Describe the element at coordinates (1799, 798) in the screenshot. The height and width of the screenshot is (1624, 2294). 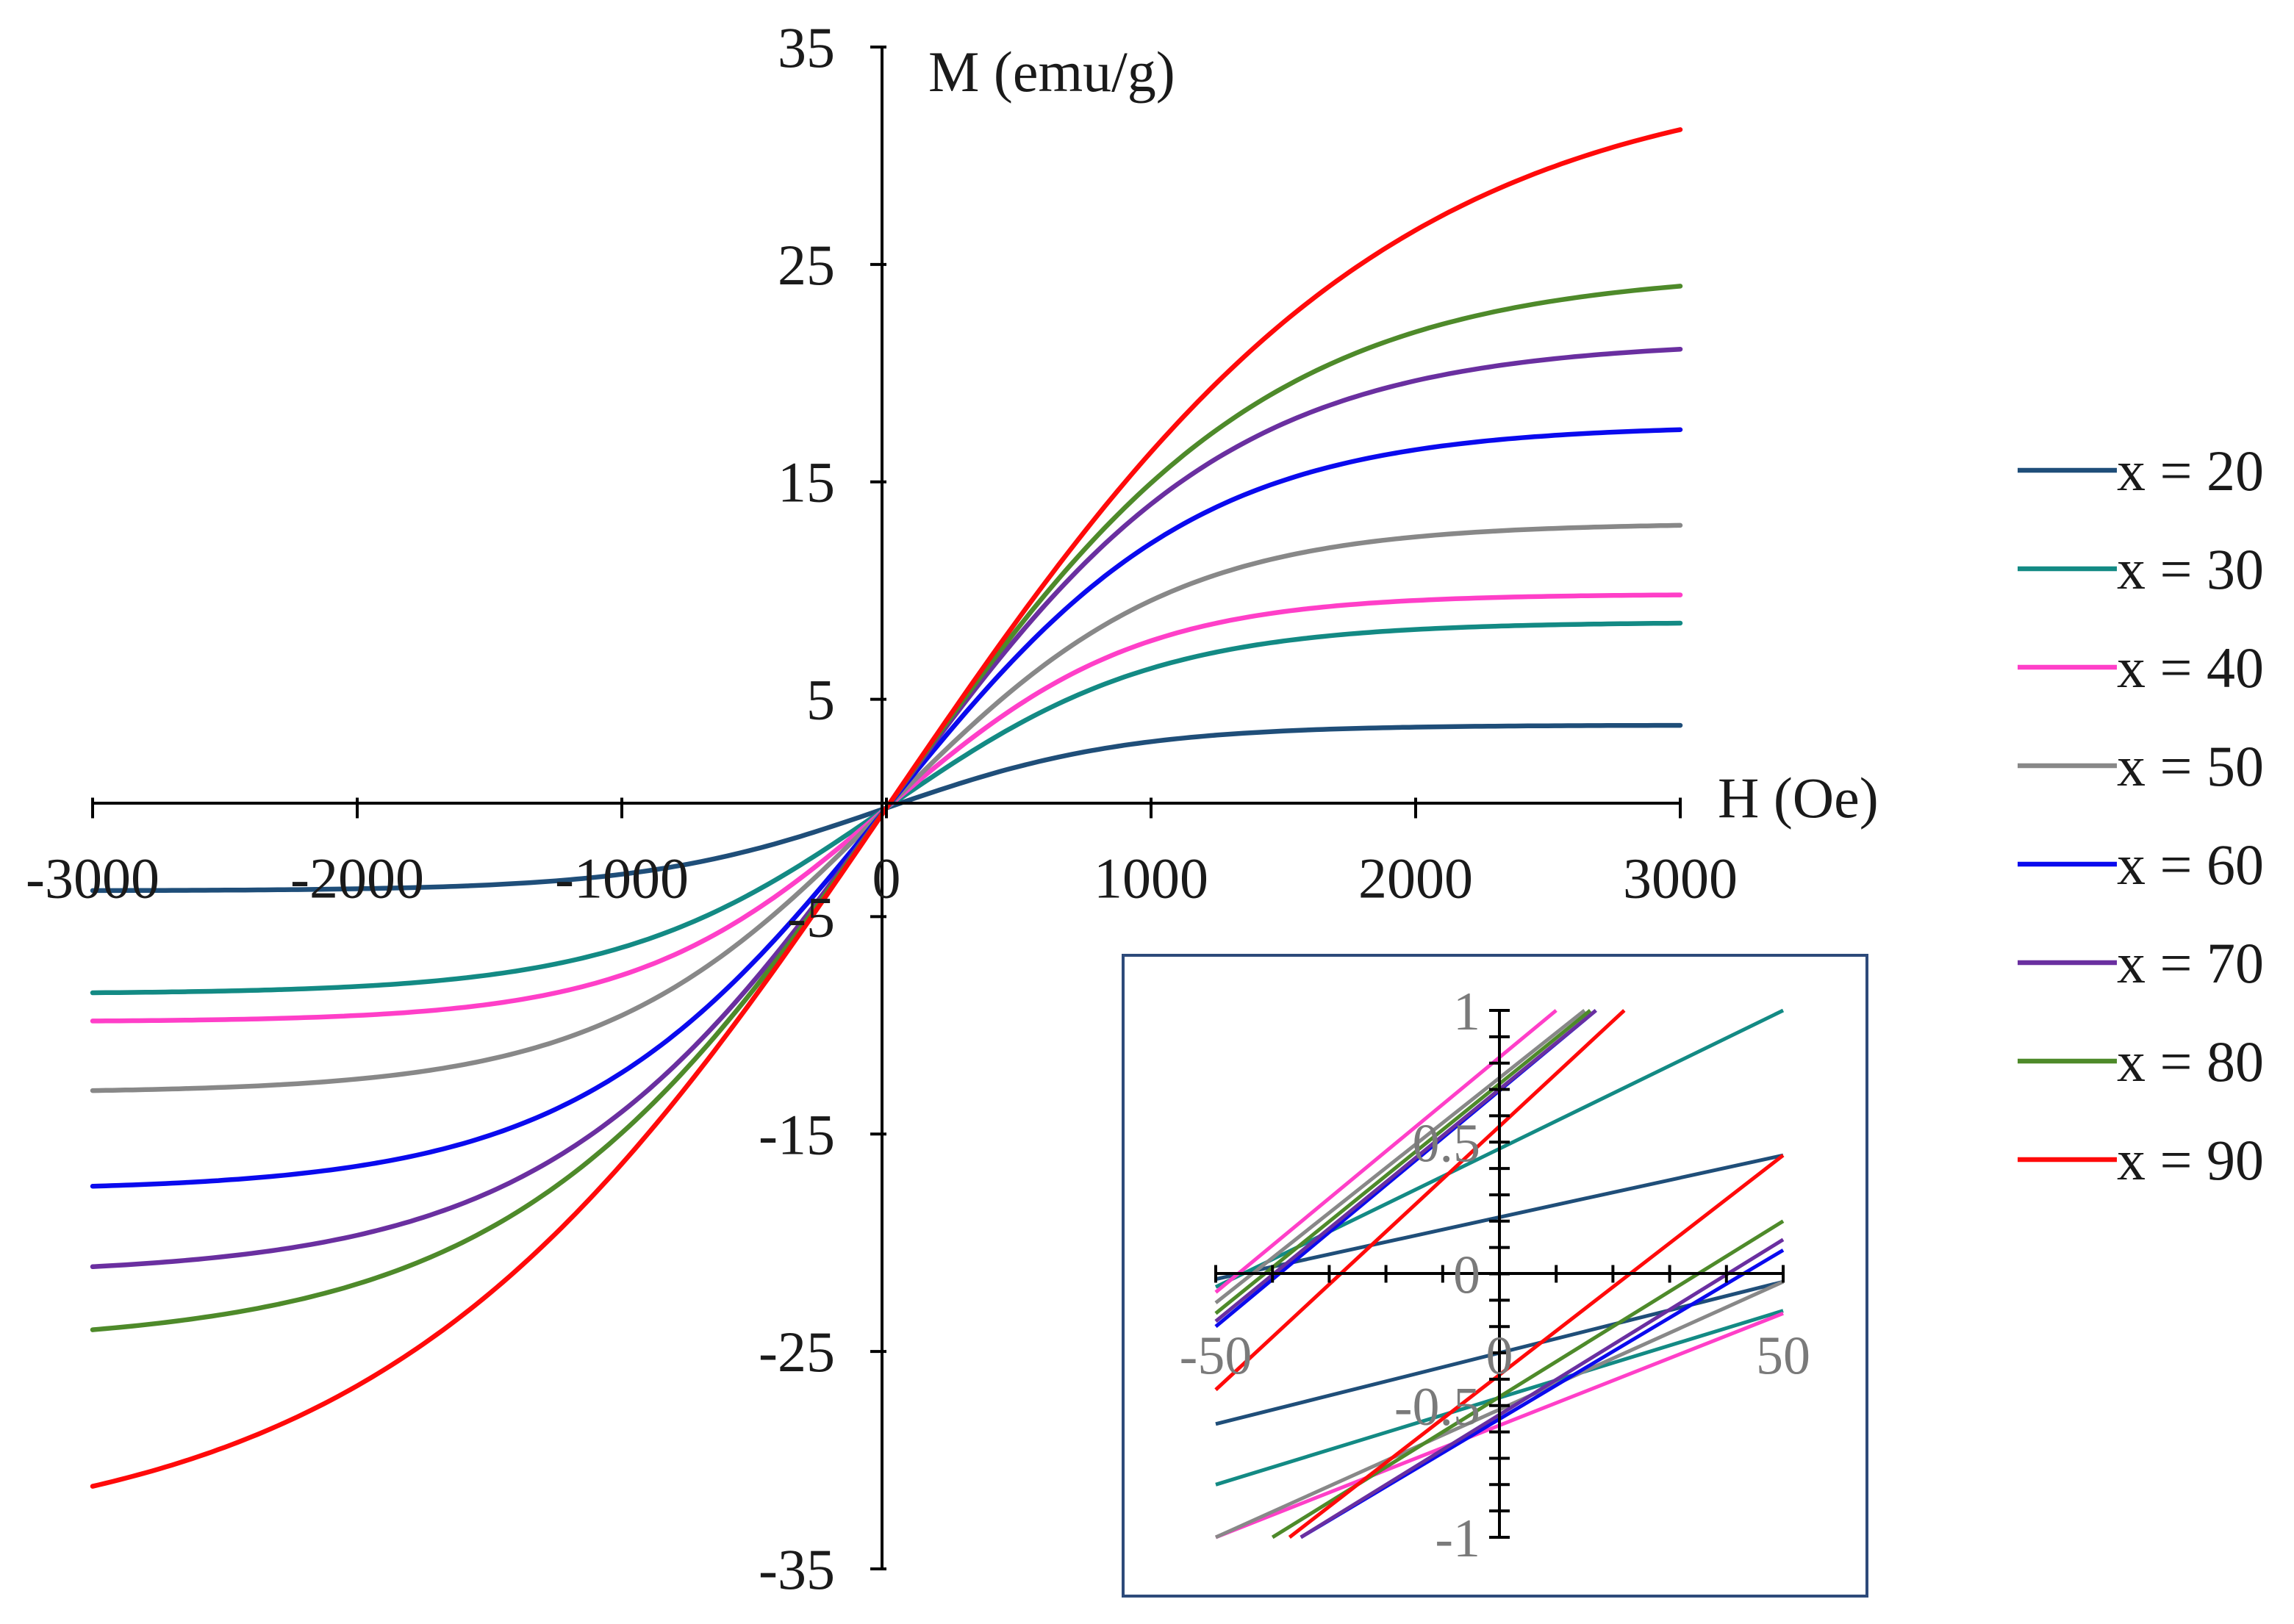
I see `x-axis-title: H (Oe)` at that location.